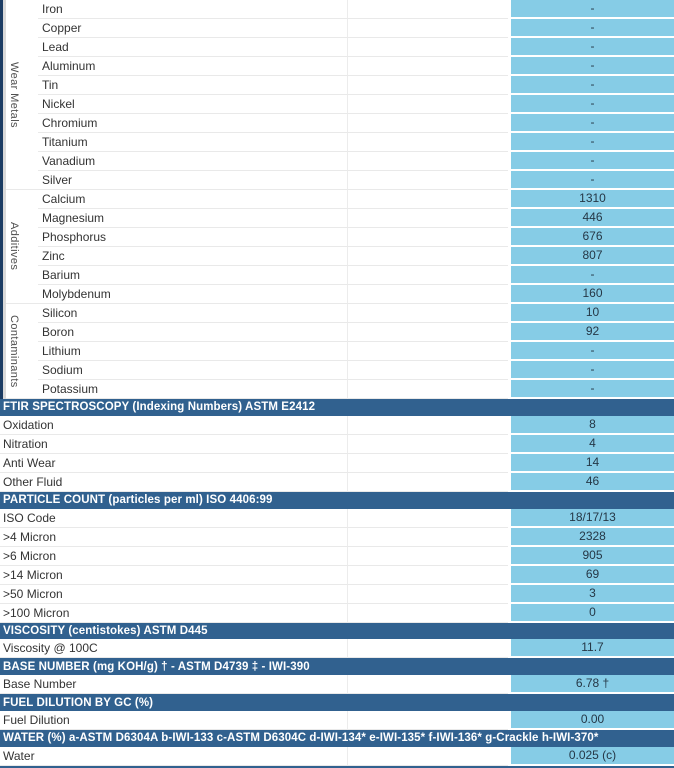 The width and height of the screenshot is (674, 768). I want to click on parameter-name: Titanium, so click(193, 142).